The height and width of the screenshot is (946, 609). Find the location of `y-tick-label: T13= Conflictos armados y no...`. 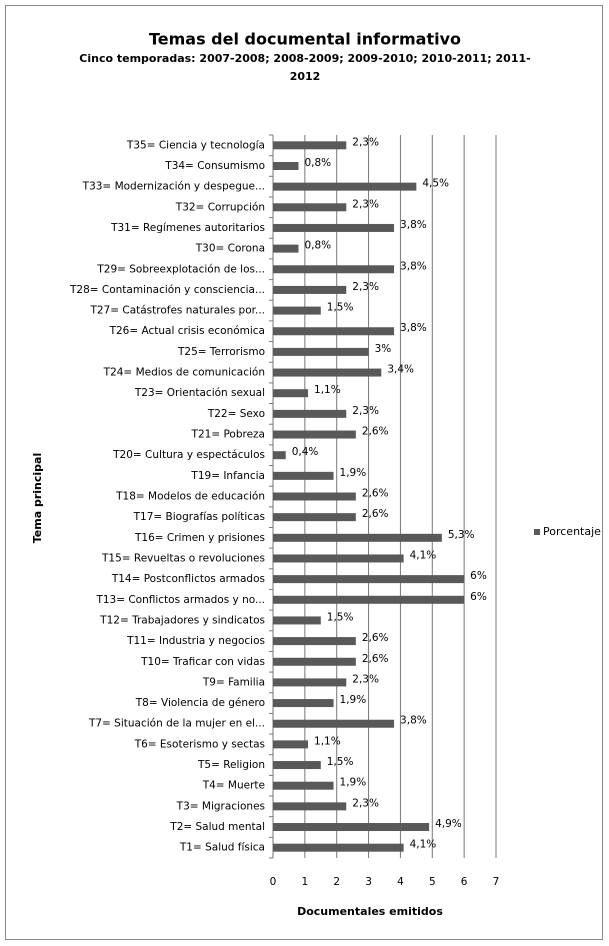

y-tick-label: T13= Conflictos armados y no... is located at coordinates (180, 600).